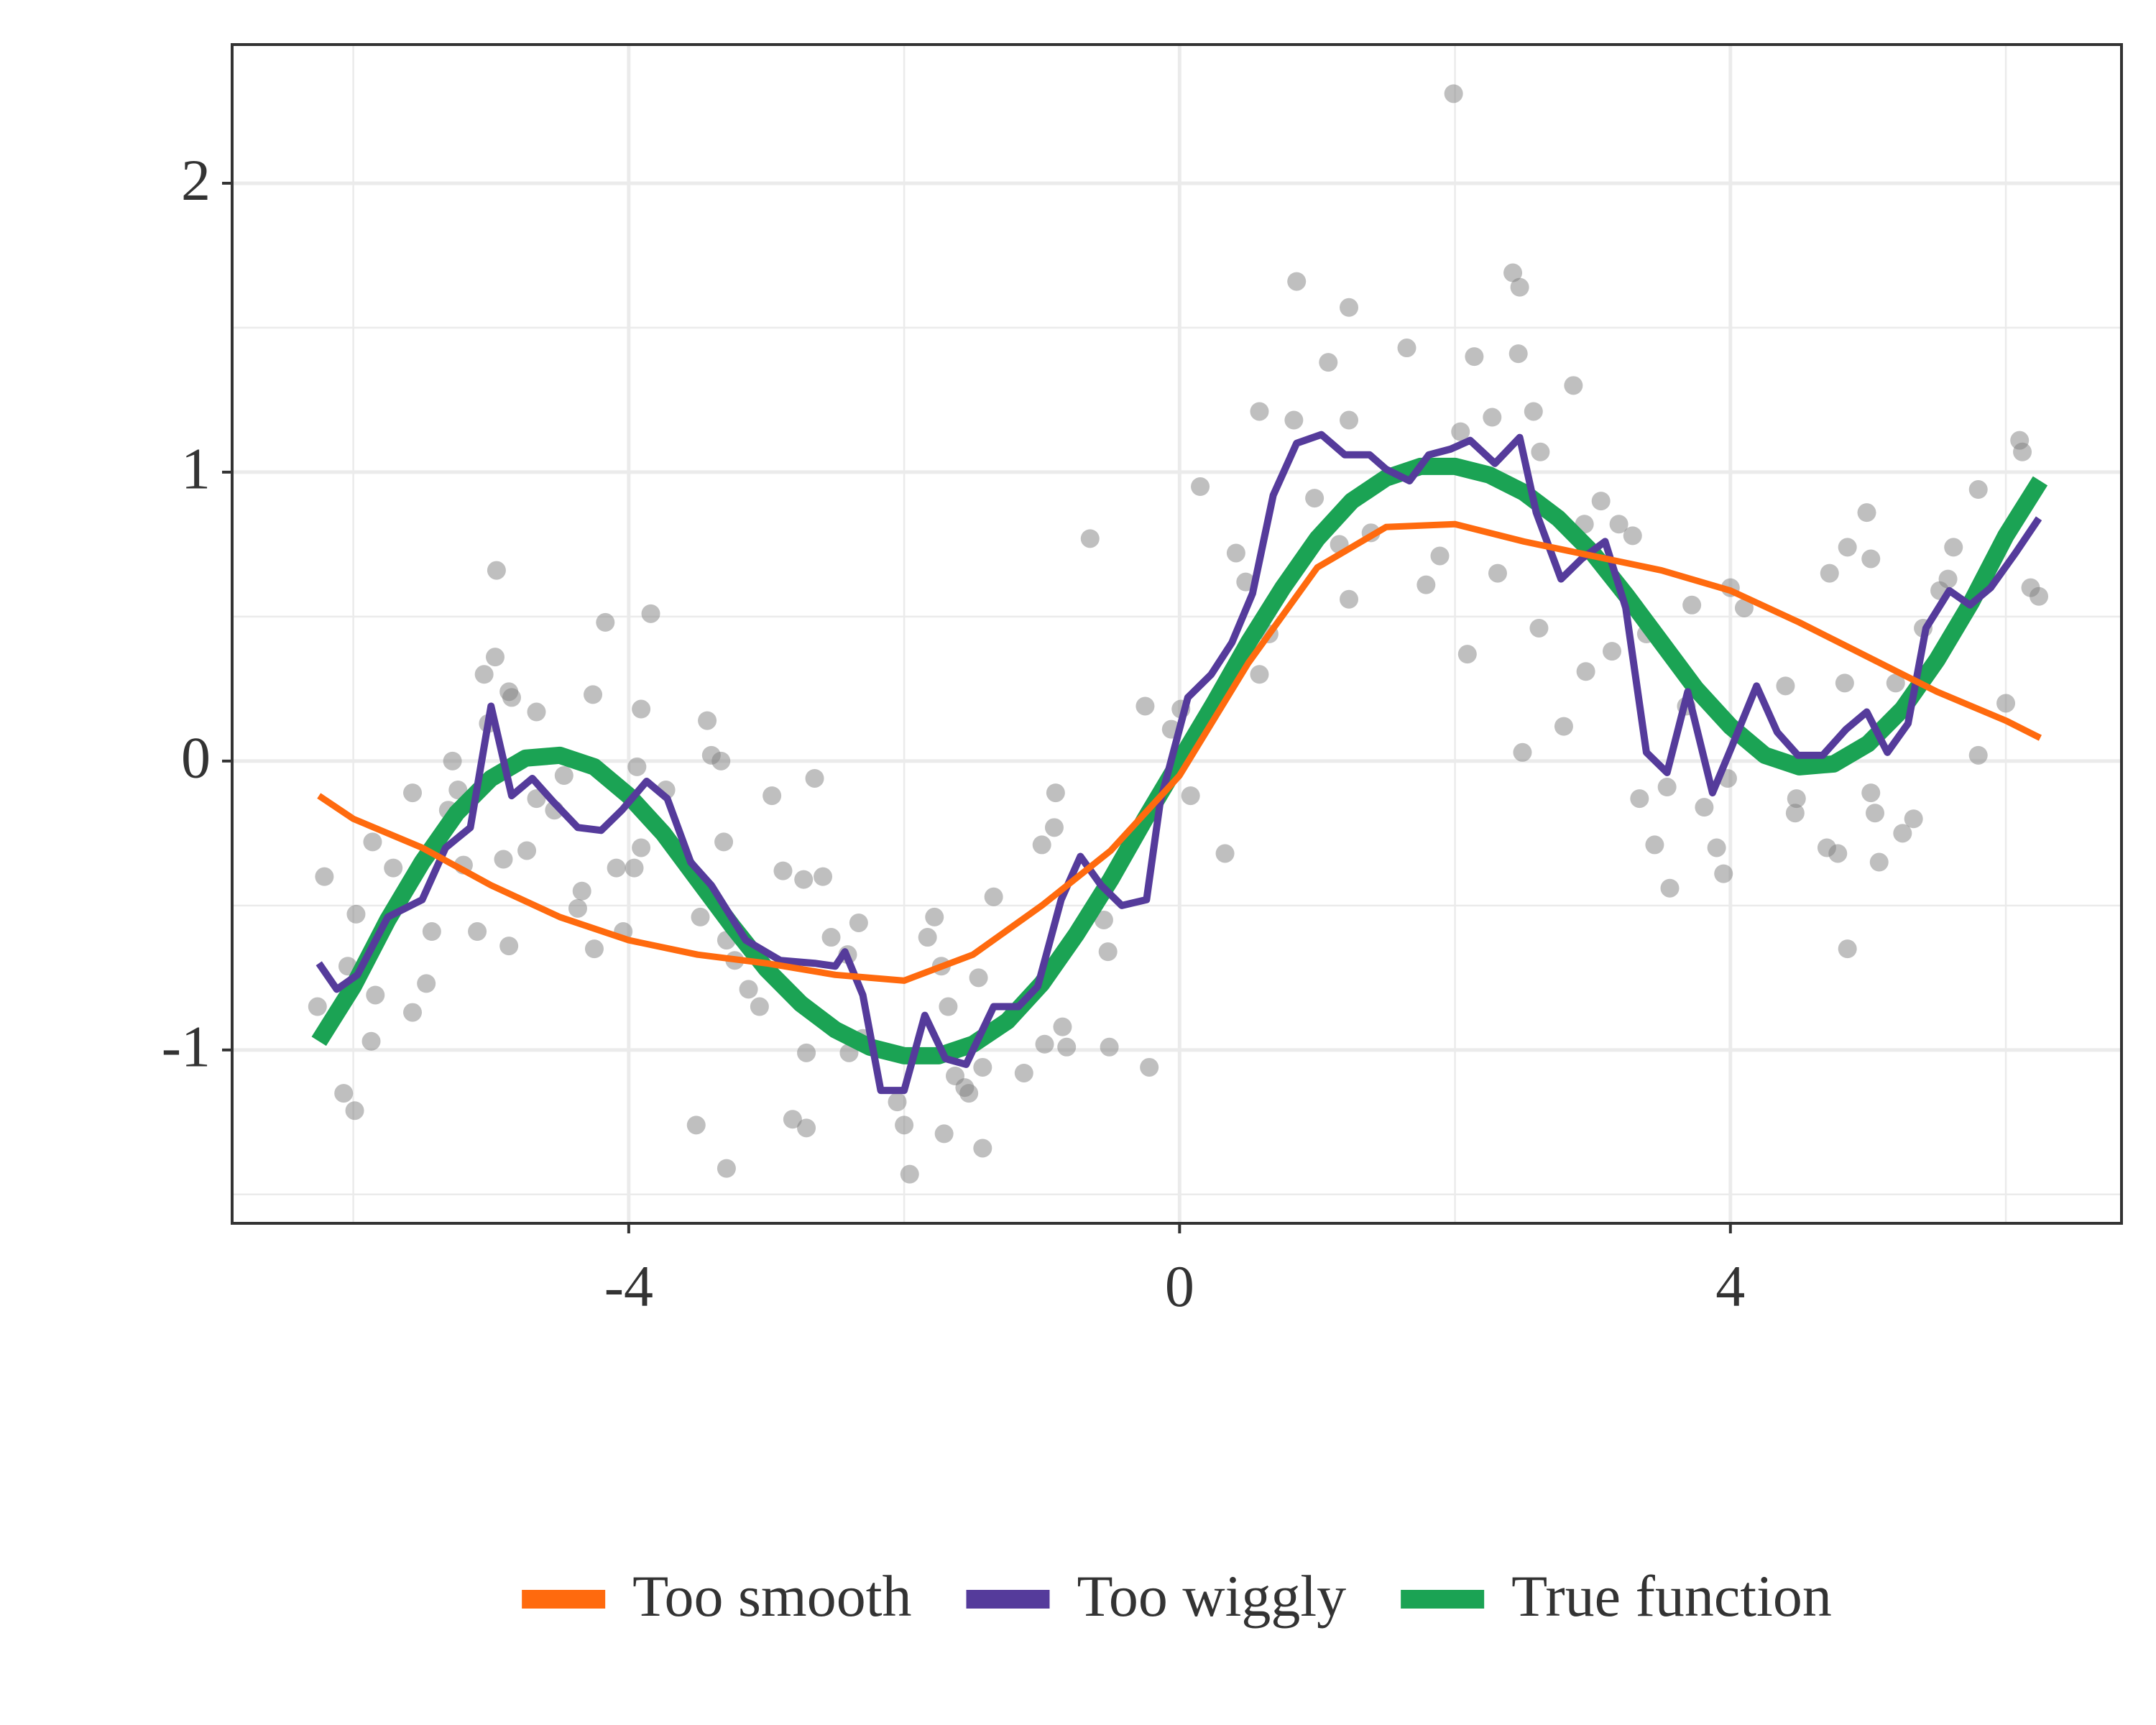 Image resolution: width=2156 pixels, height=1725 pixels. Describe the element at coordinates (196, 180) in the screenshot. I see `y-tick-label: 2` at that location.